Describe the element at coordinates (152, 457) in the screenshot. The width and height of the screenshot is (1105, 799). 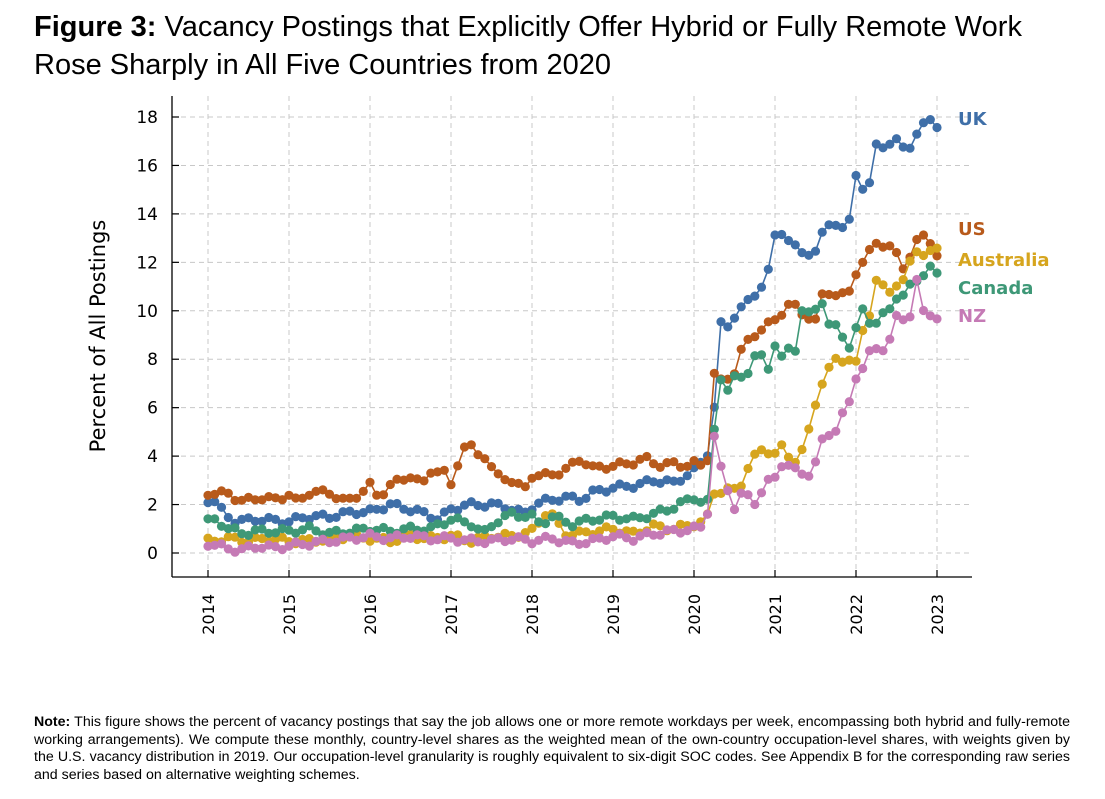
I see `y-tick-label: 4` at that location.